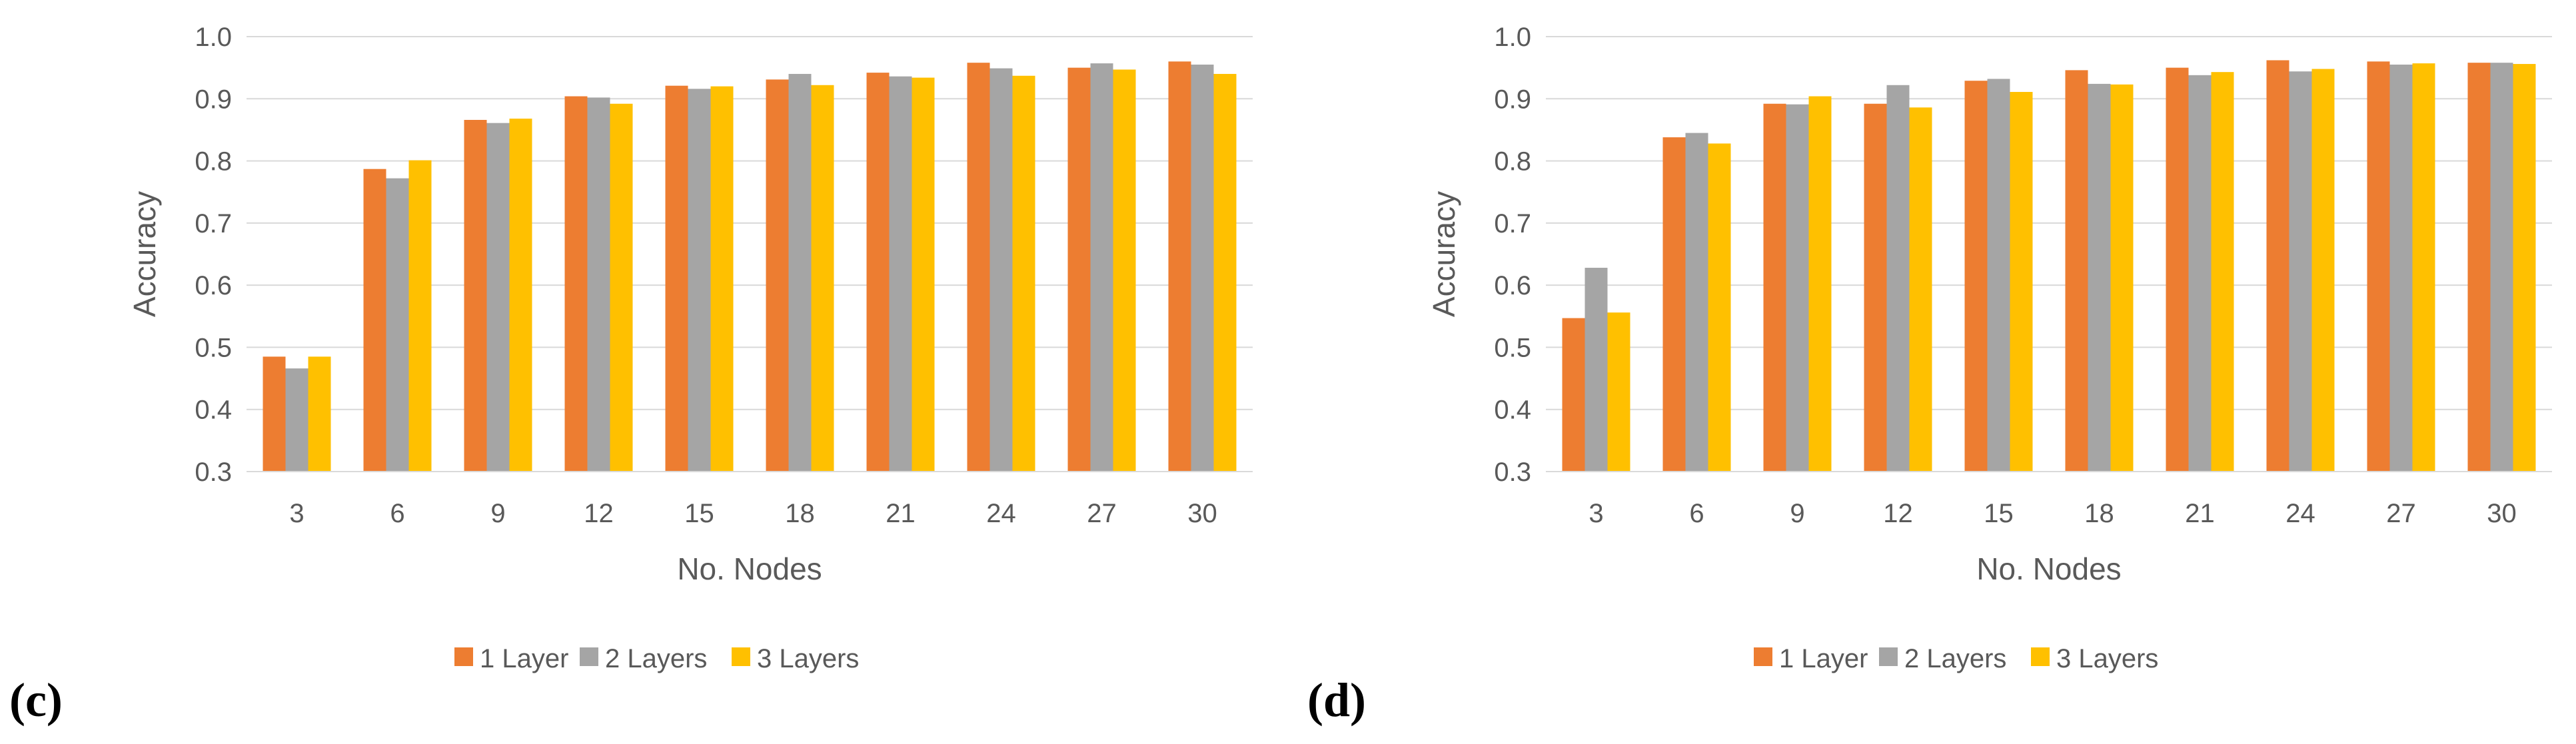  Describe the element at coordinates (750, 569) in the screenshot. I see `x-axis-title: No. Nodes` at that location.